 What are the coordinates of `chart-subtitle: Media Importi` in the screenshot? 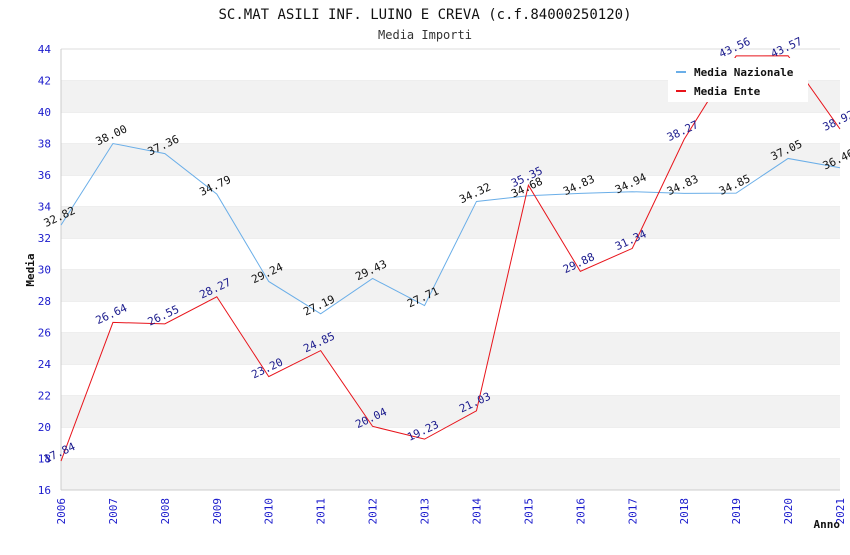 It's located at (425, 35).